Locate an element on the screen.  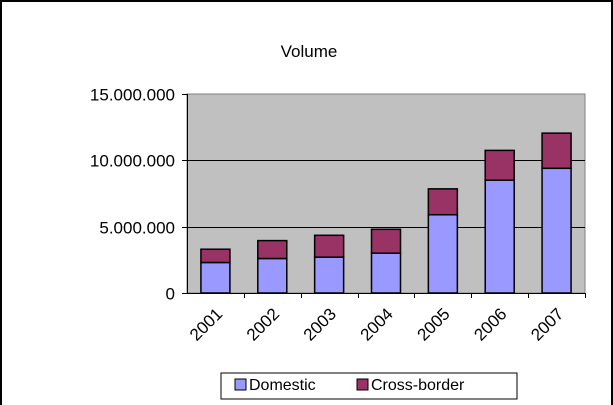
bar-domestic-2003 is located at coordinates (329, 275).